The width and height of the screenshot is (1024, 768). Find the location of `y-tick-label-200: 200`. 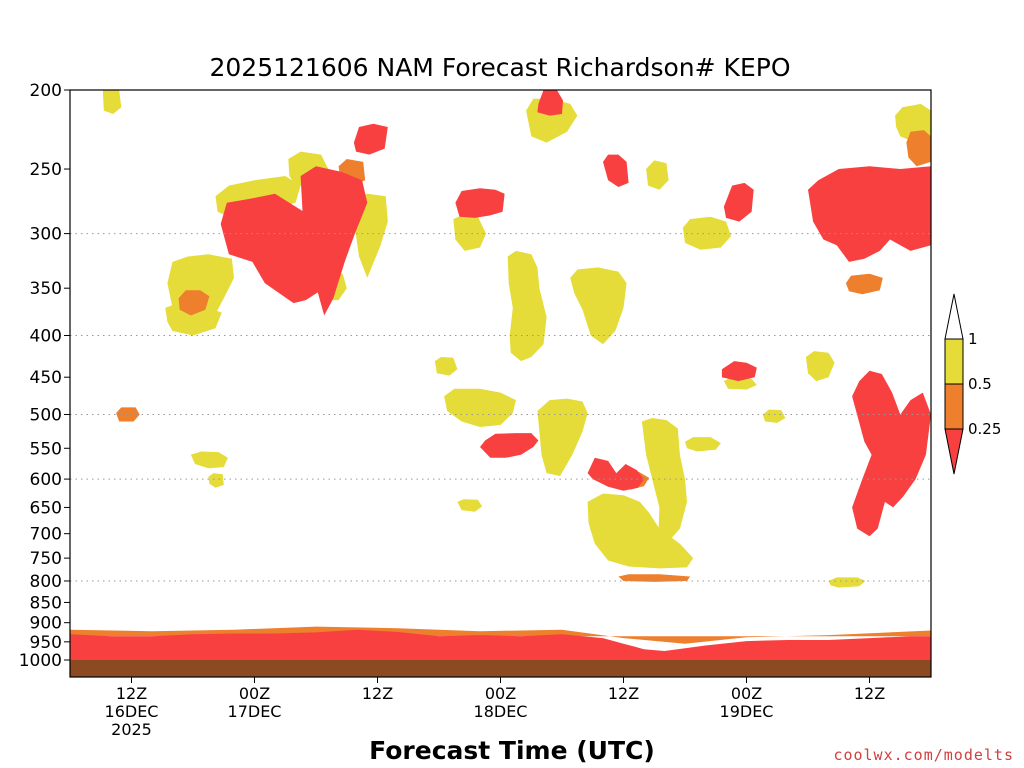

y-tick-label-200: 200 is located at coordinates (46, 91).